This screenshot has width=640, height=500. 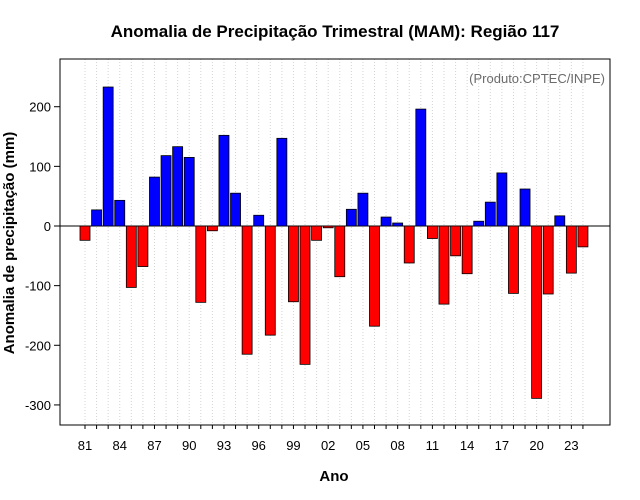 What do you see at coordinates (224, 180) in the screenshot?
I see `bar-1993` at bounding box center [224, 180].